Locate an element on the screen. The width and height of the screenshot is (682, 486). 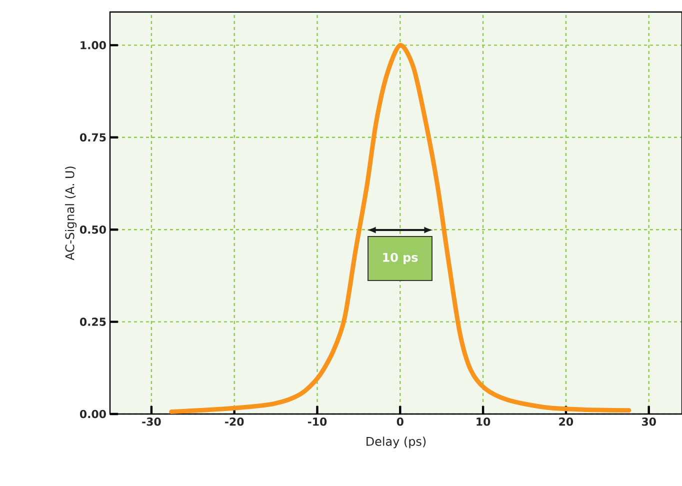
x-axis-title: Delay (ps) is located at coordinates (396, 442).